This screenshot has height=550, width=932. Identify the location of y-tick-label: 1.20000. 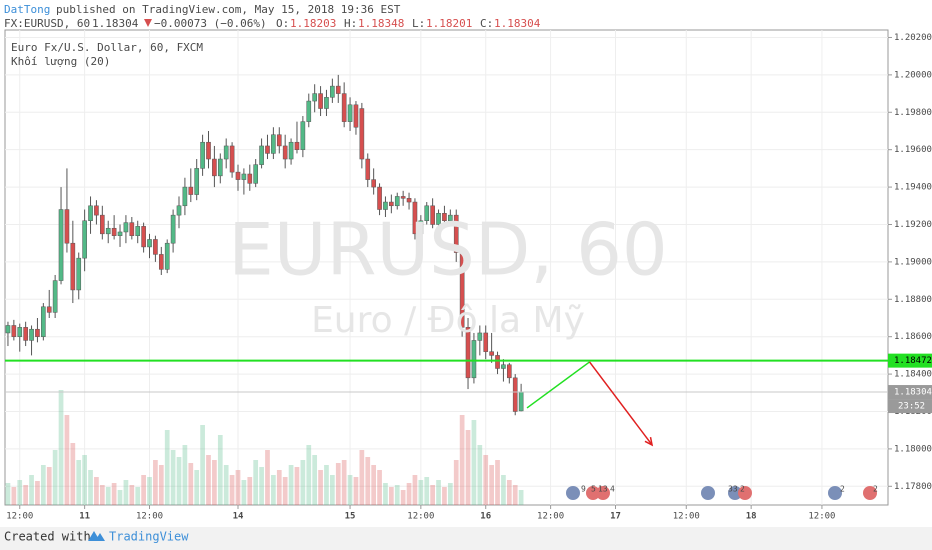
(913, 75).